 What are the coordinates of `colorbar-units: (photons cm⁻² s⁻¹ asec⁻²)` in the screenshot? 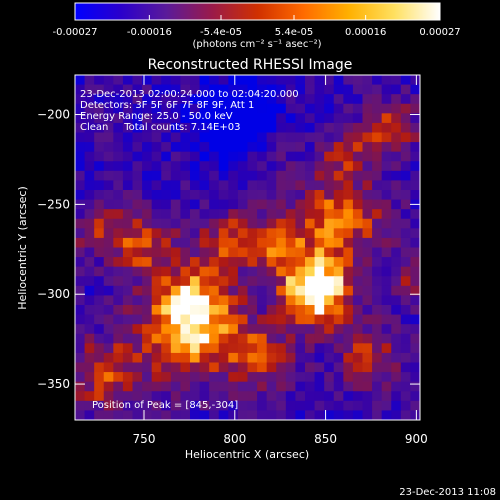 It's located at (256, 44).